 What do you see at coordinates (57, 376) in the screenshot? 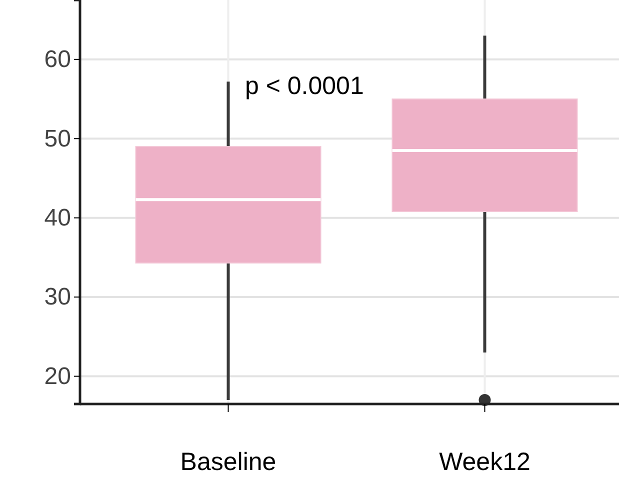
I see `y-tick-label: 20` at bounding box center [57, 376].